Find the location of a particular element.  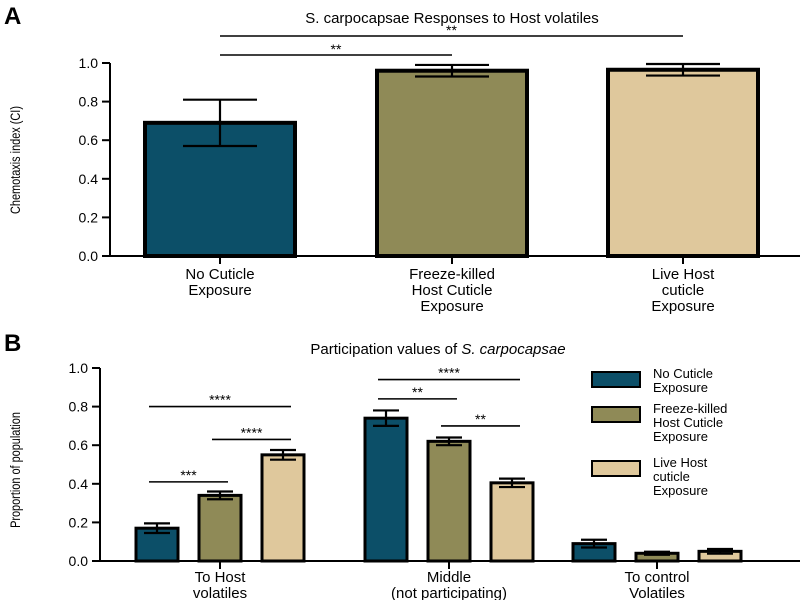

chart-a-y-tick-label: 0.2 is located at coordinates (89, 217).